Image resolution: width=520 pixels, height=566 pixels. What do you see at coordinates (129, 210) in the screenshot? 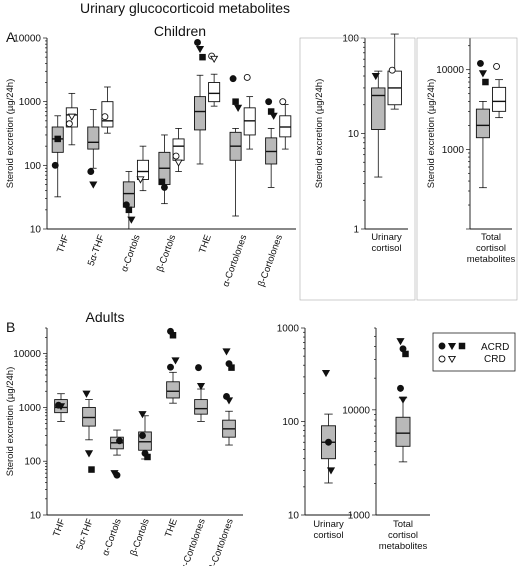
I see `acrd-alpha-cortols-outlier-square` at bounding box center [129, 210].